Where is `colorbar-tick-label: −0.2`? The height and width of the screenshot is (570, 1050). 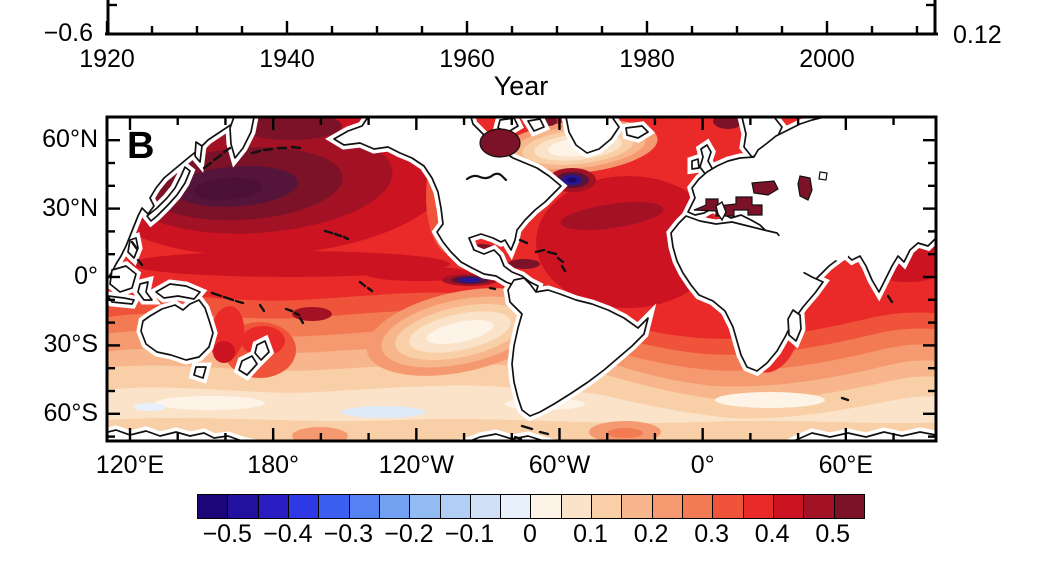
colorbar-tick-label: −0.2 is located at coordinates (409, 534).